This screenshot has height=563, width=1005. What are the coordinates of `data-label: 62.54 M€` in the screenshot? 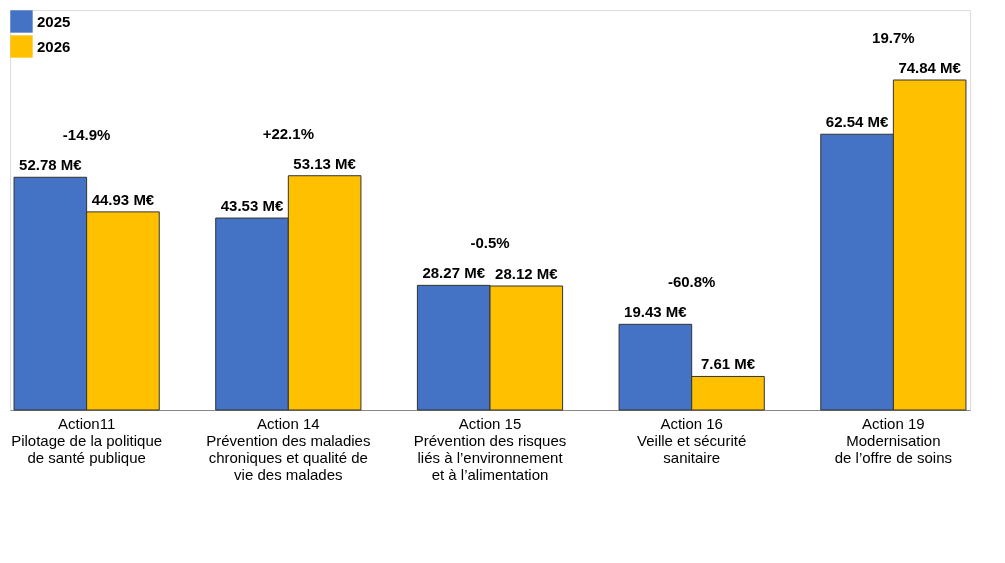 It's located at (857, 122).